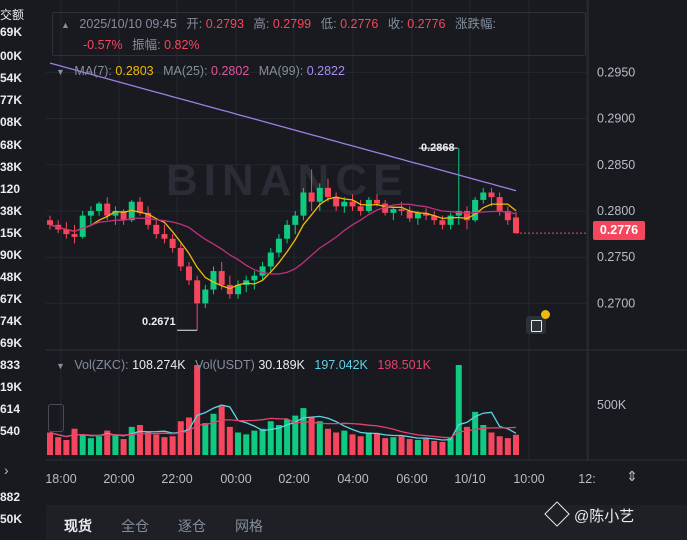 The height and width of the screenshot is (540, 687). What do you see at coordinates (249, 526) in the screenshot?
I see `tab-grid: 网格` at bounding box center [249, 526].